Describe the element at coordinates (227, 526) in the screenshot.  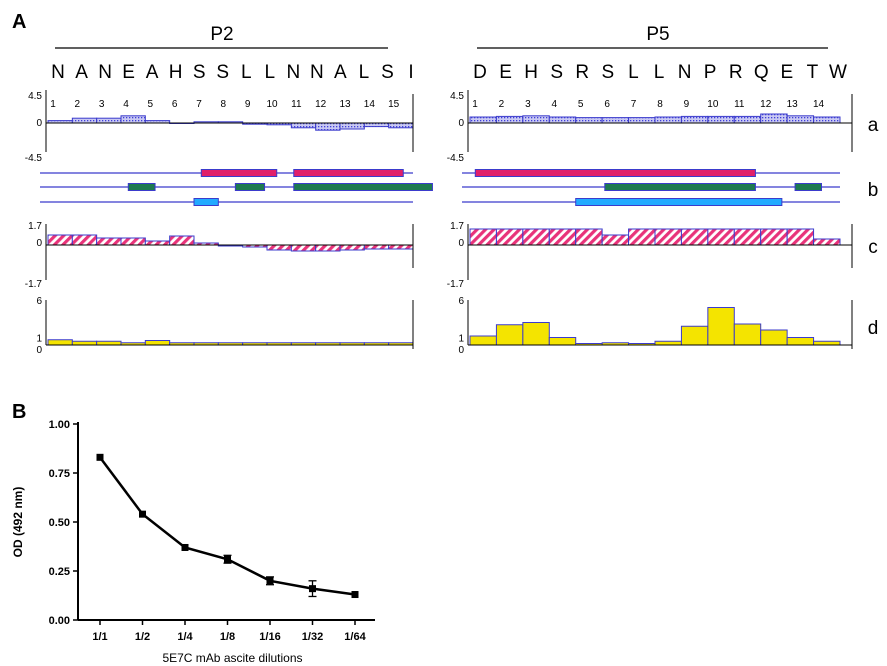
I see `series-line` at that location.